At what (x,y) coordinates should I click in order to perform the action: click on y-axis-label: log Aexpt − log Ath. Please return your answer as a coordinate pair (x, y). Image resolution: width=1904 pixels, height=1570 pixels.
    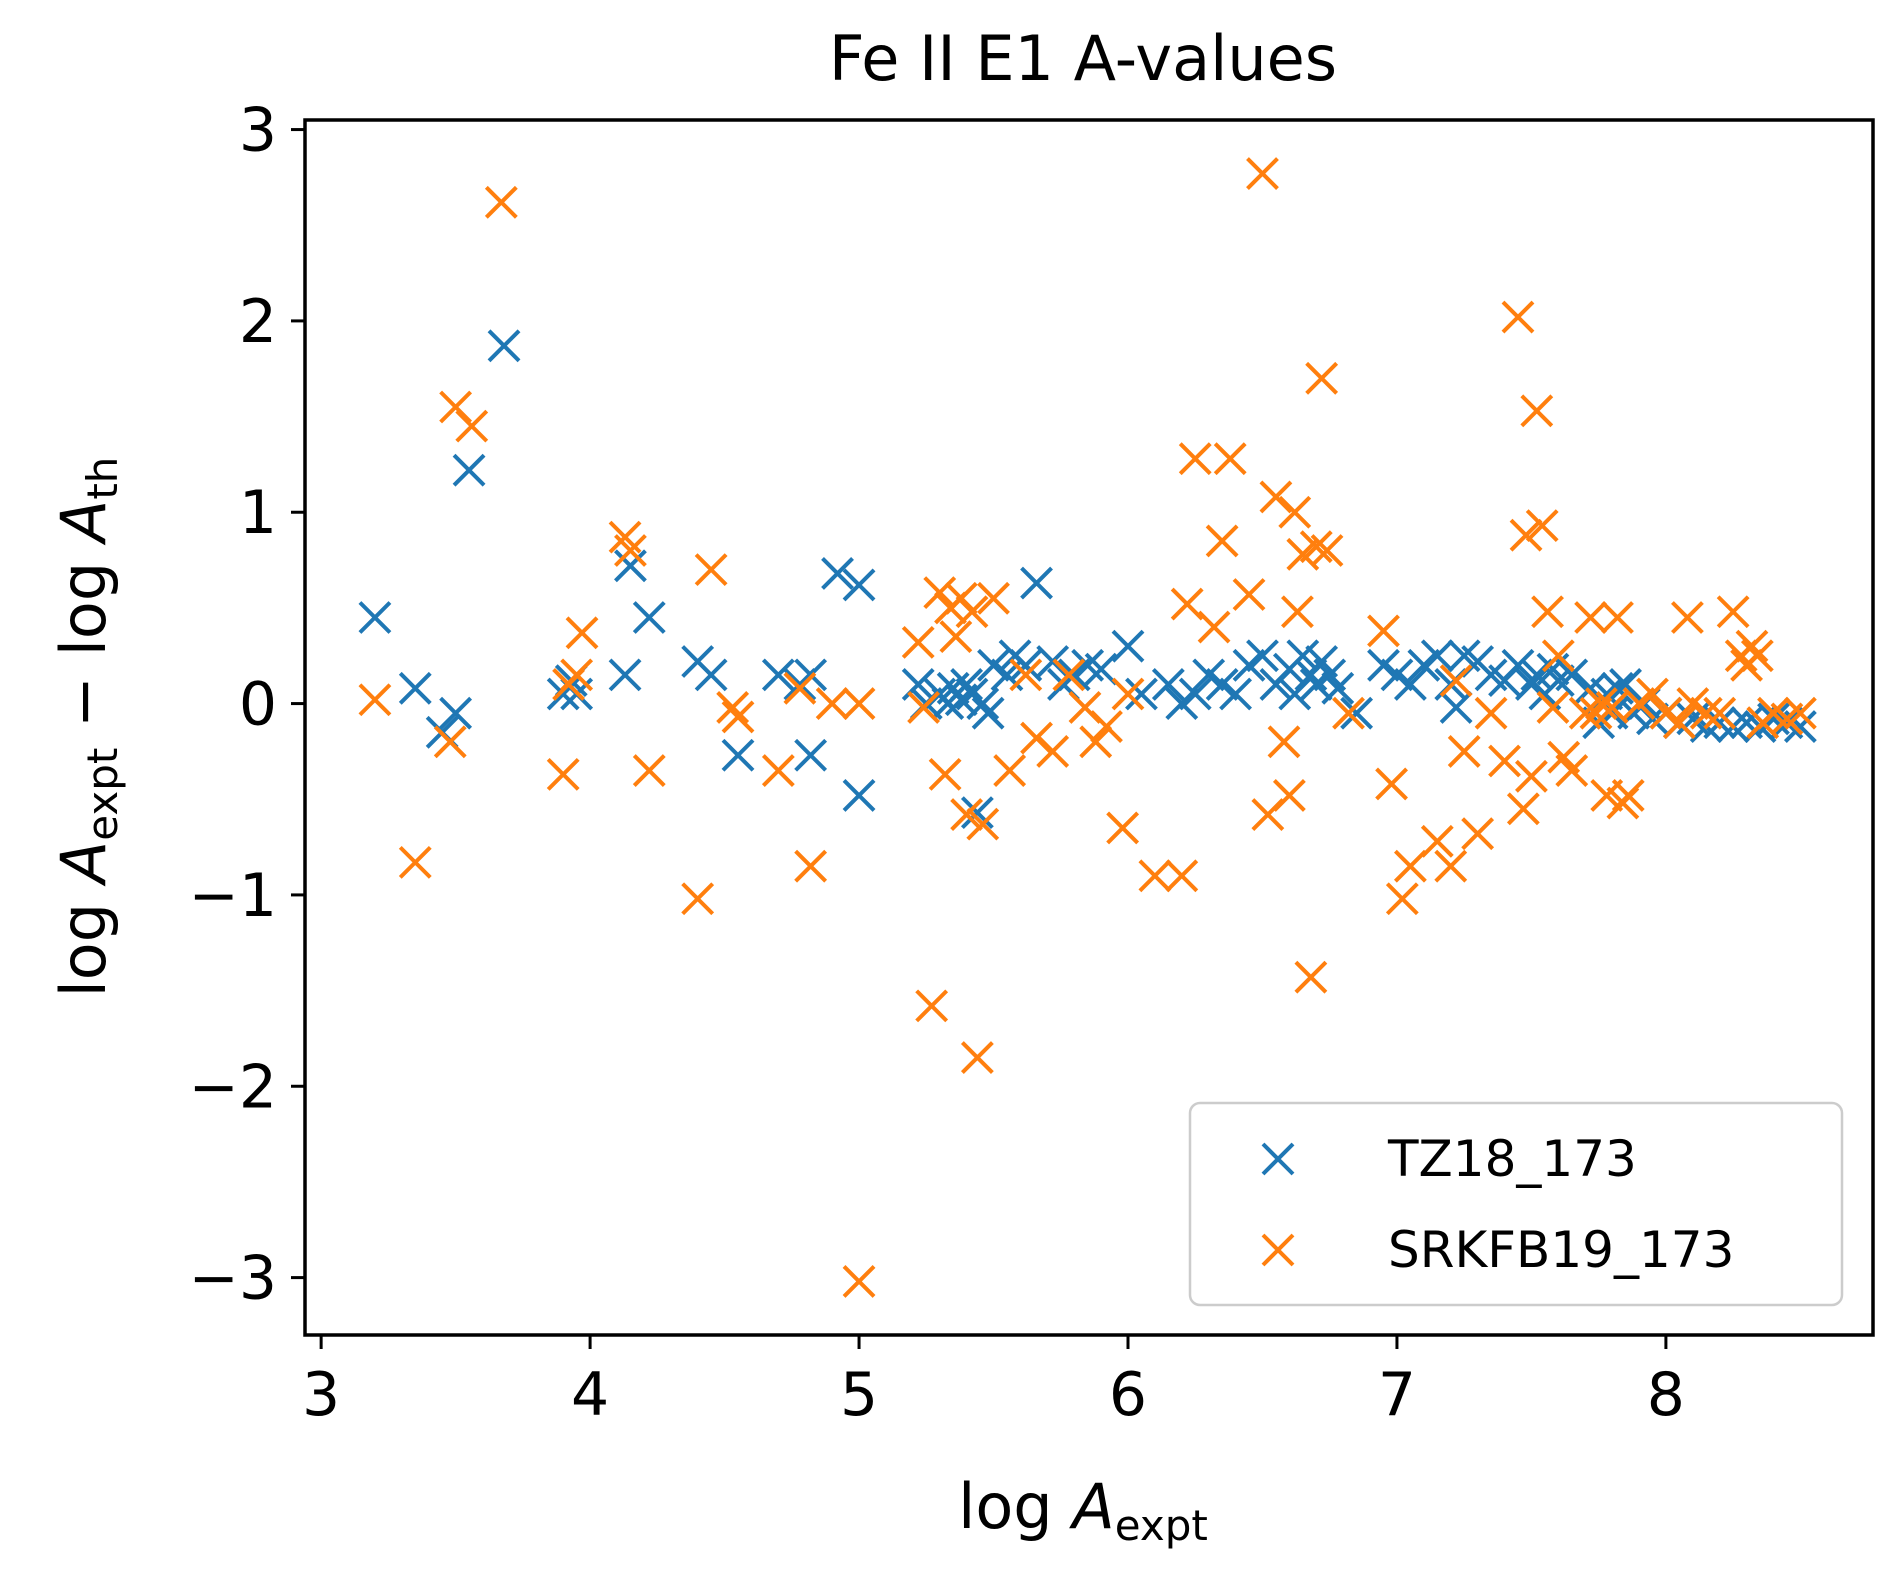
    Looking at the image, I should click on (87, 727).